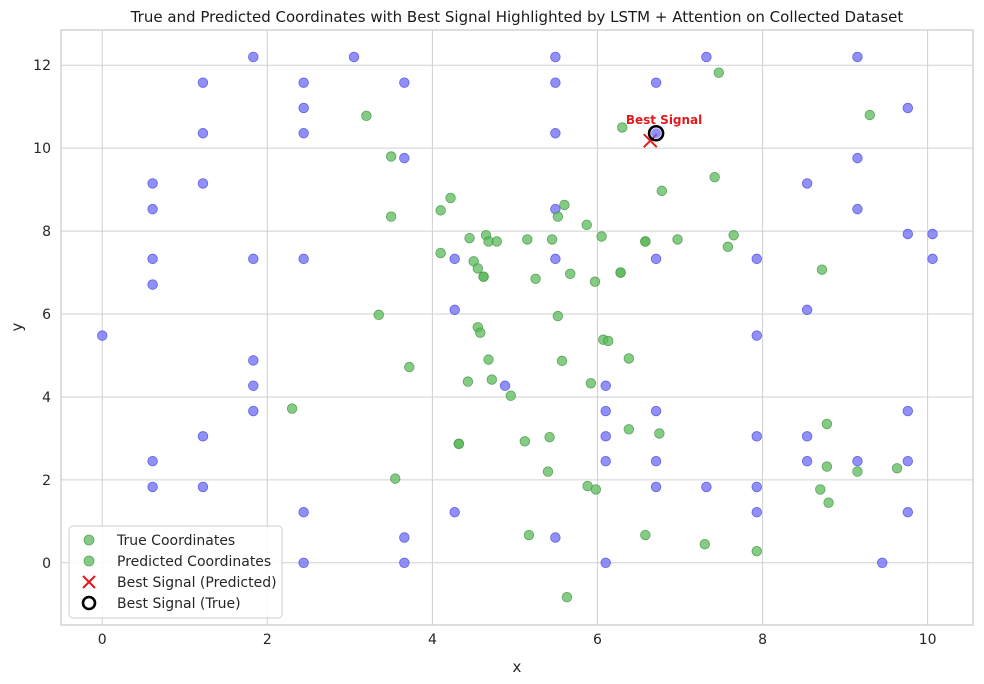 This screenshot has height=684, width=984. What do you see at coordinates (159, 541) in the screenshot?
I see `legend-true-entry: True Coordinates` at bounding box center [159, 541].